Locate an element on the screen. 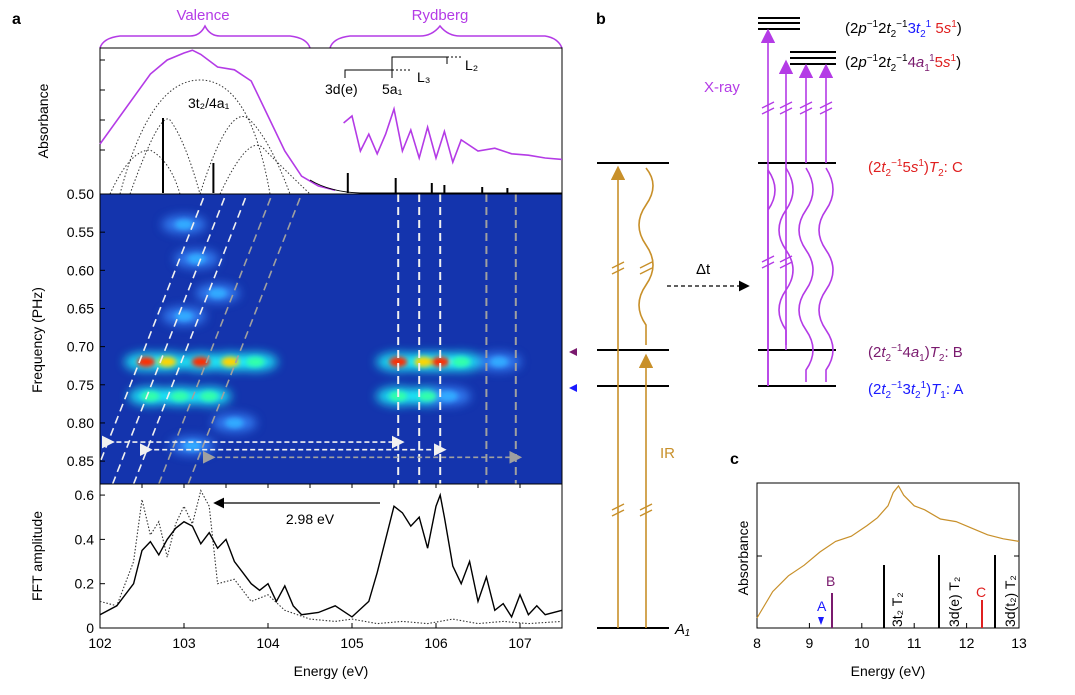 The width and height of the screenshot is (1075, 695). panel-label-b: b is located at coordinates (601, 19).